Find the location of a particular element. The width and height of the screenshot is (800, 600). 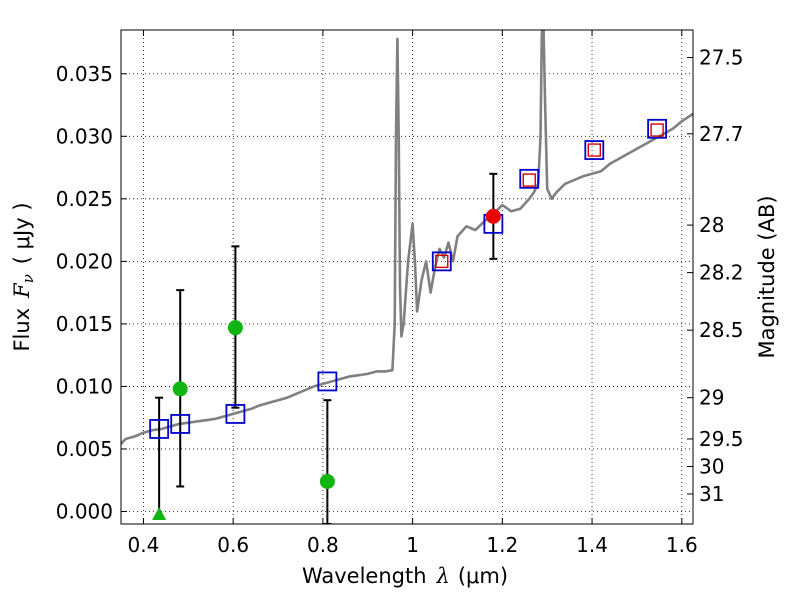

x-tick-label: 0.4 is located at coordinates (144, 545).